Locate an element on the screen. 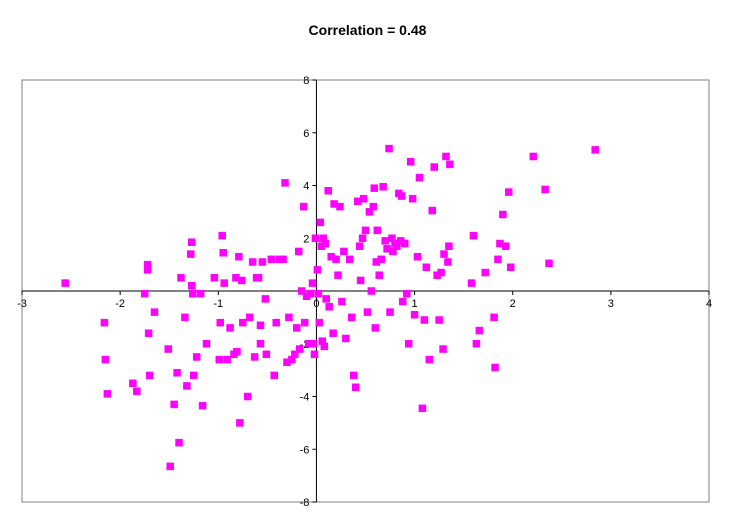 Image resolution: width=735 pixels, height=532 pixels. x-tick-label: -2 is located at coordinates (120, 304).